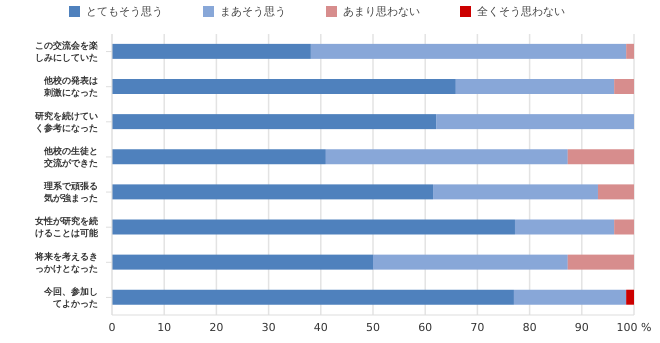 This screenshot has height=343, width=660. Describe the element at coordinates (70, 192) in the screenshot. I see `y-tick-label: 理系で頑張る気が強まった` at that location.